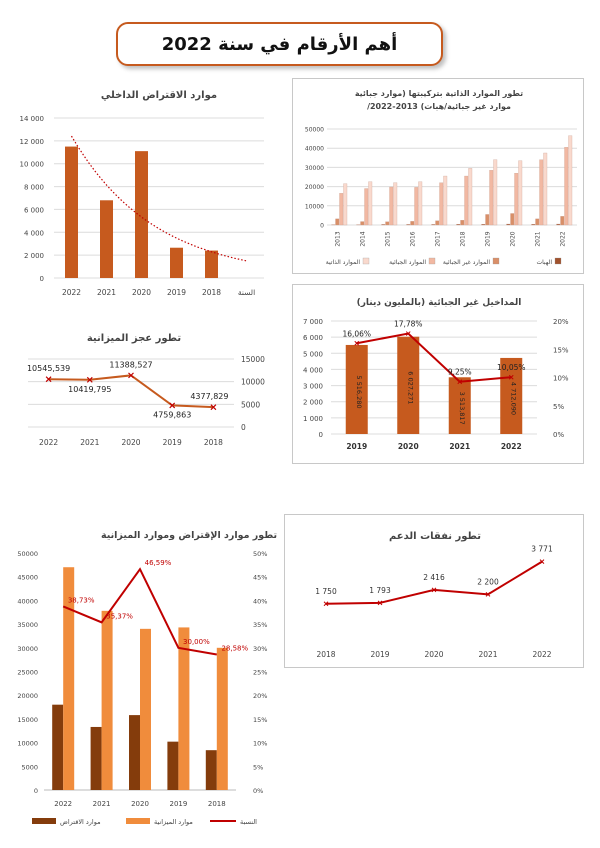  I want to click on series-line, so click(434, 582).